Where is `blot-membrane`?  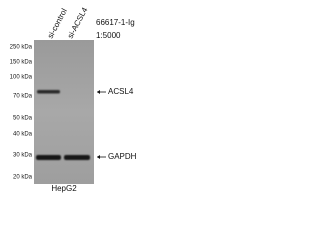 blot-membrane is located at coordinates (64, 112).